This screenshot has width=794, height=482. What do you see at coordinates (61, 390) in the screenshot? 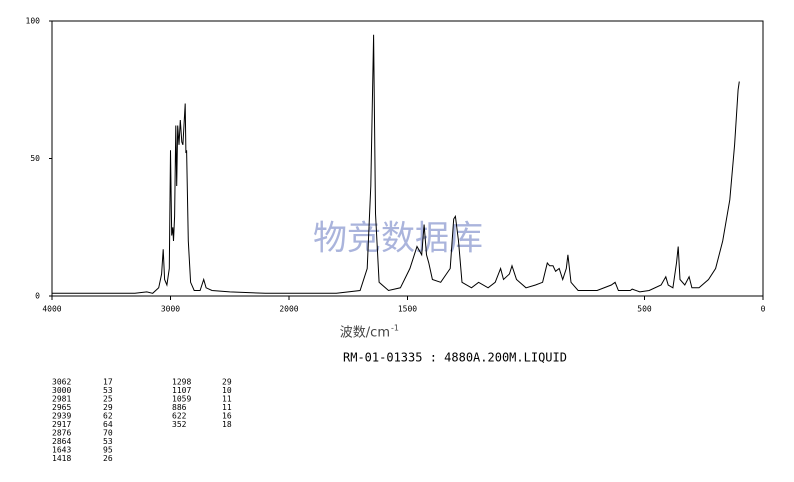
I see `peak-wavenumber: 3000` at bounding box center [61, 390].